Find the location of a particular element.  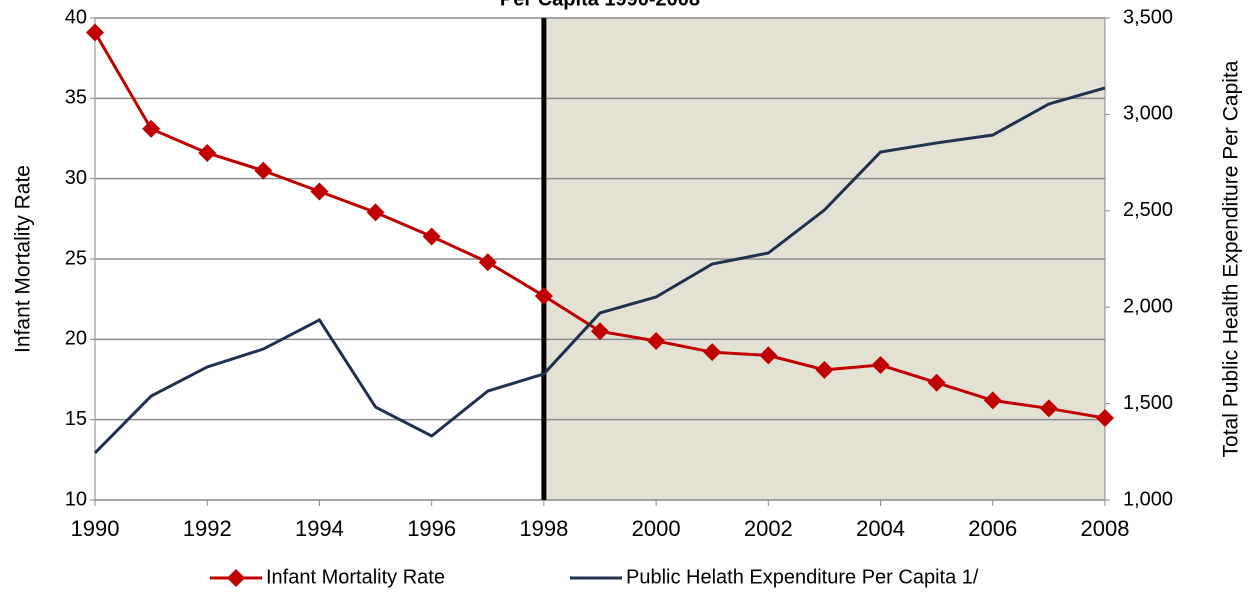

x-tick-label: 2008 is located at coordinates (1105, 528).